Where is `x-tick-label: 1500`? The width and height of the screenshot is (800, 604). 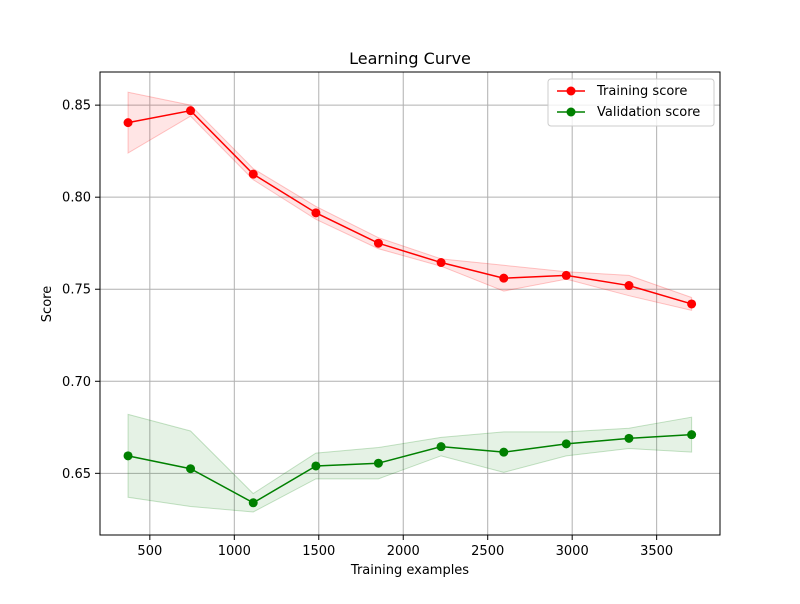 x-tick-label: 1500 is located at coordinates (318, 551).